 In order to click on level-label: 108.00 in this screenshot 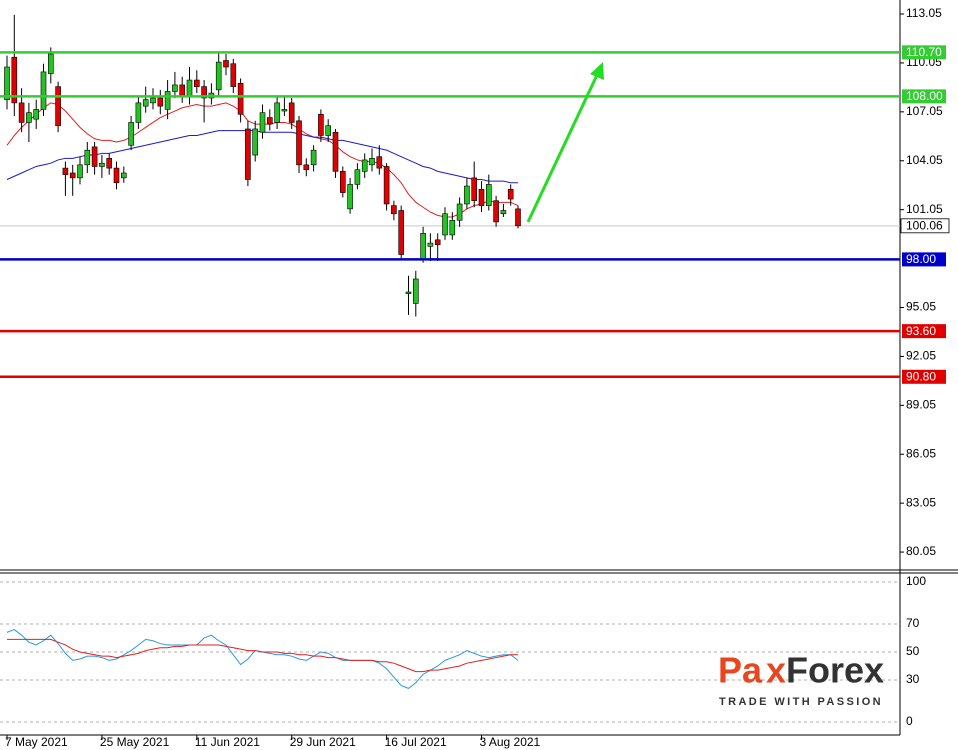, I will do `click(924, 96)`.